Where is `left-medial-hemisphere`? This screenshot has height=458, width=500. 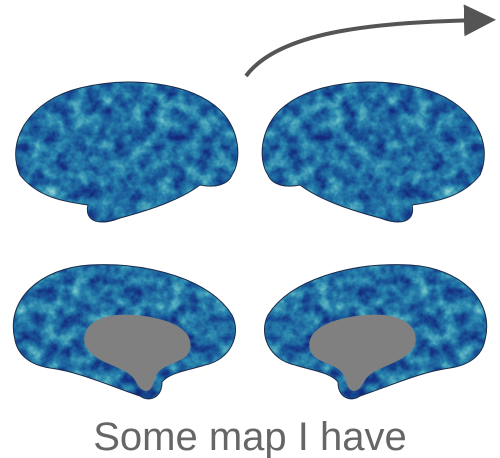
left-medial-hemisphere is located at coordinates (124, 332).